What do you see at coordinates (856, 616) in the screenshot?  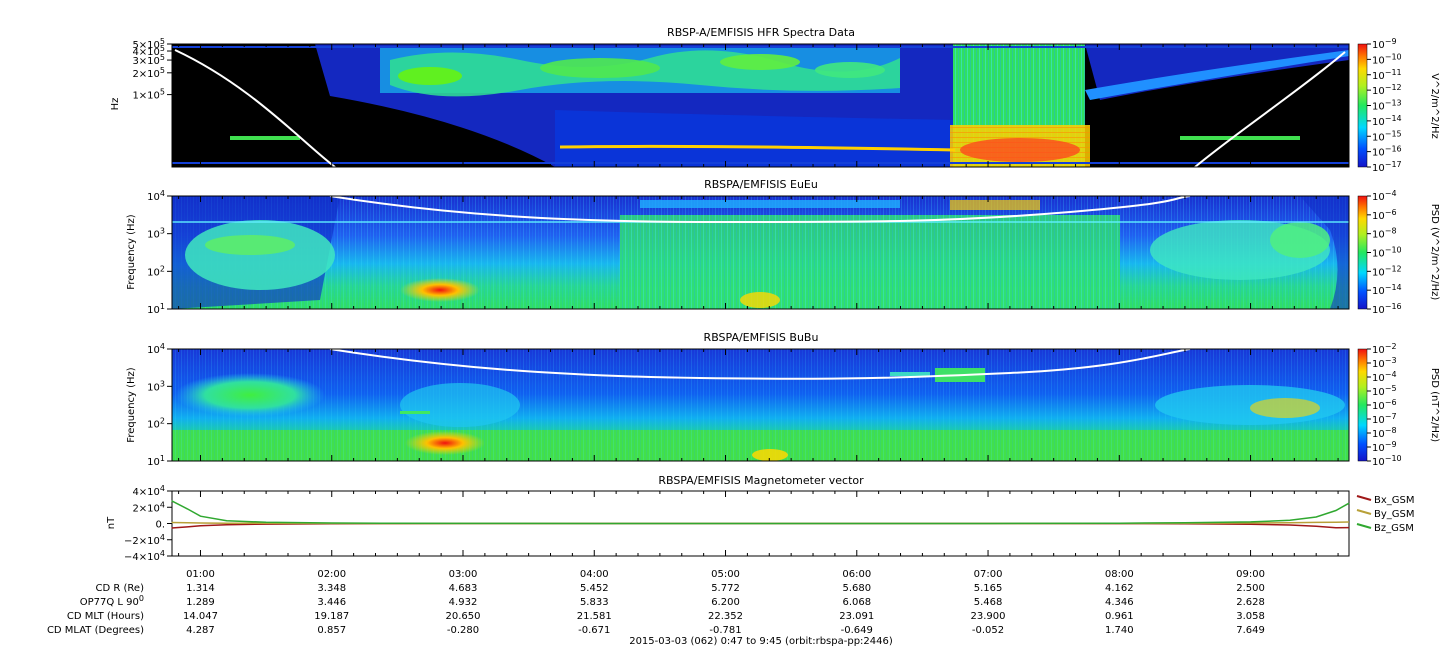 I see `ephemeris-value: 23.091` at bounding box center [856, 616].